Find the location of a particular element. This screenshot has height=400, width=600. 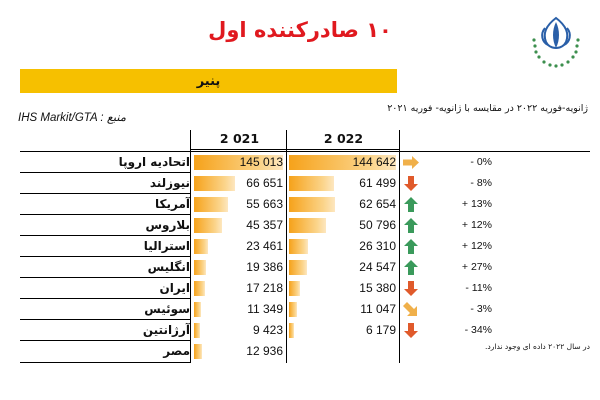

cell-2021: 17 218 is located at coordinates (239, 288).